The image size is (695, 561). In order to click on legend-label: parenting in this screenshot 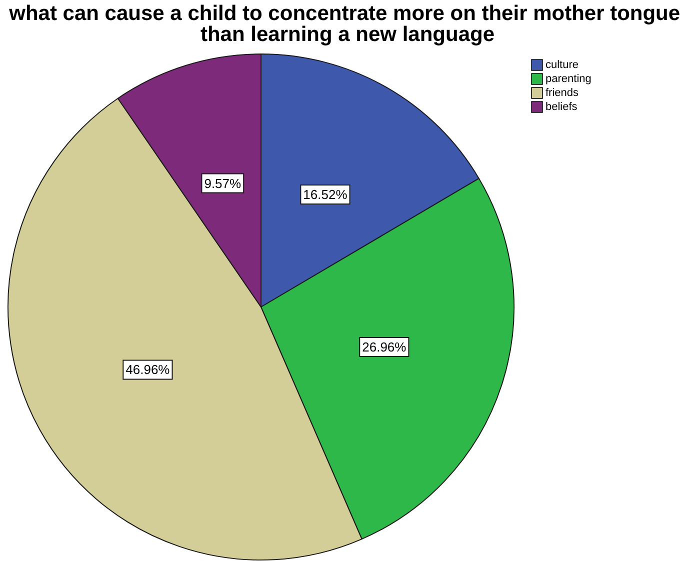, I will do `click(569, 79)`.